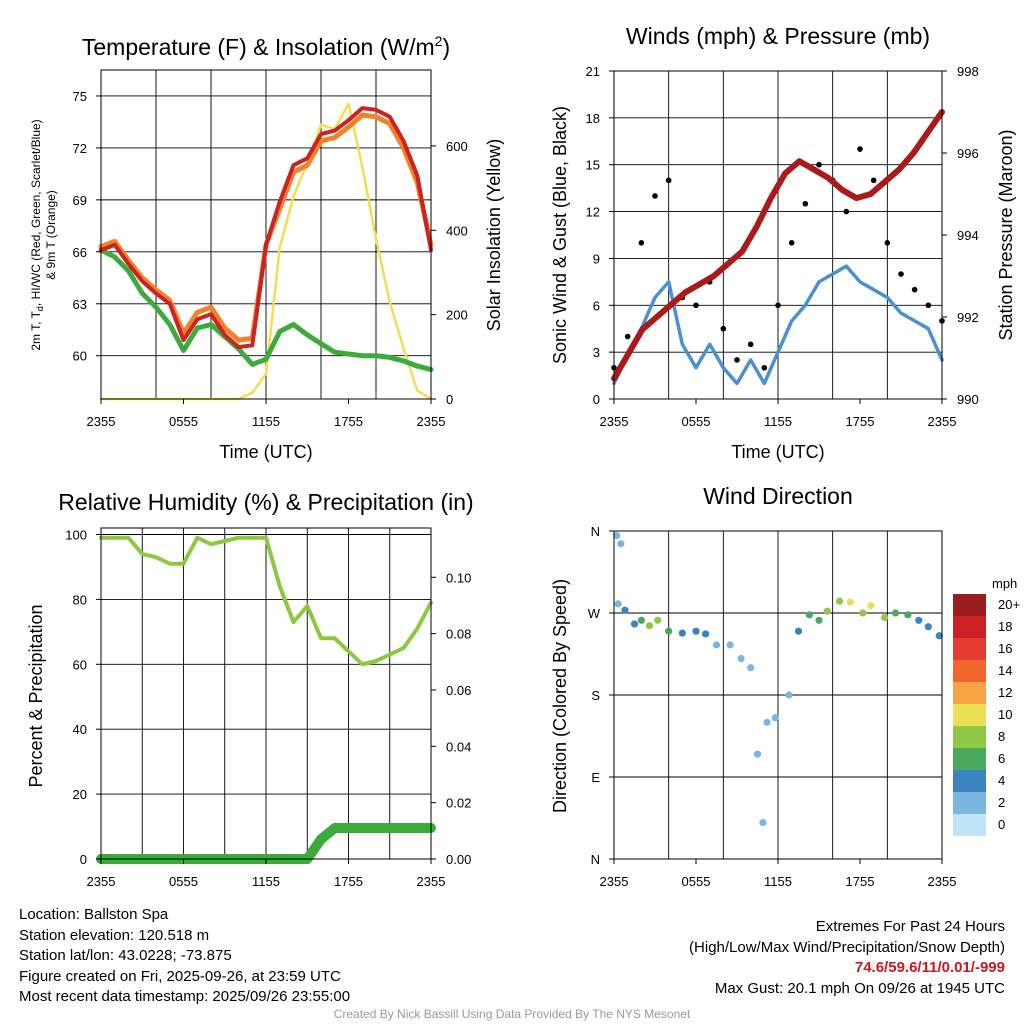 This screenshot has height=1024, width=1024. I want to click on y2-tick-label: 994, so click(968, 235).